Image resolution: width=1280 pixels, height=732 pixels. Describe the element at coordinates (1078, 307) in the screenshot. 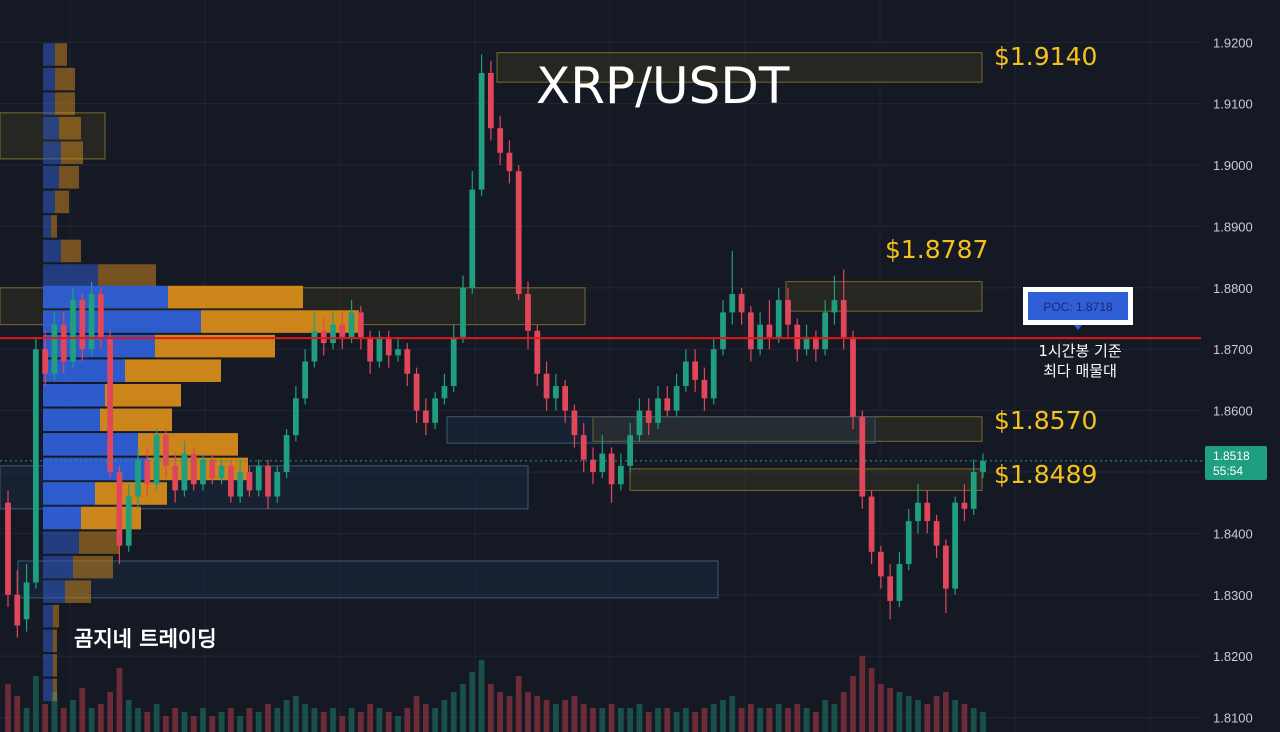

I see `poc-label: POC: 1.8718` at that location.